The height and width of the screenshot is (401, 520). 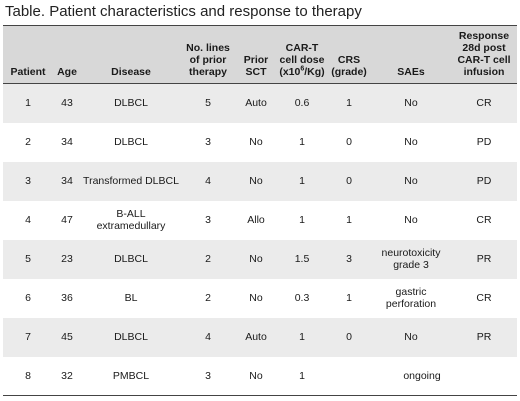 I want to click on cell-age: 32, so click(x=67, y=376).